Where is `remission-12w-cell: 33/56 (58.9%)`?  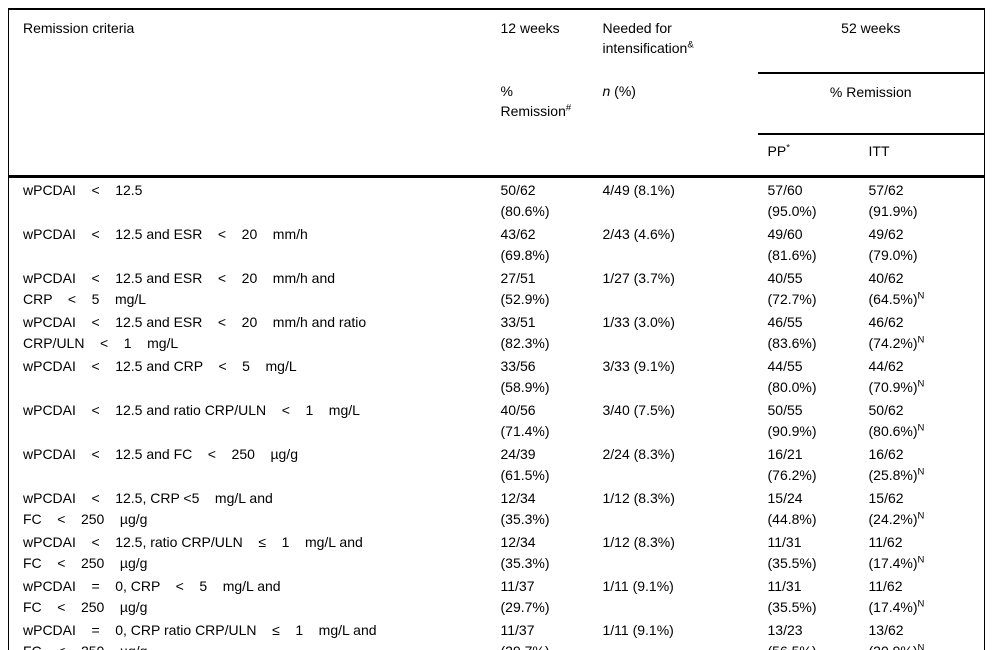 remission-12w-cell: 33/56 (58.9%) is located at coordinates (525, 376).